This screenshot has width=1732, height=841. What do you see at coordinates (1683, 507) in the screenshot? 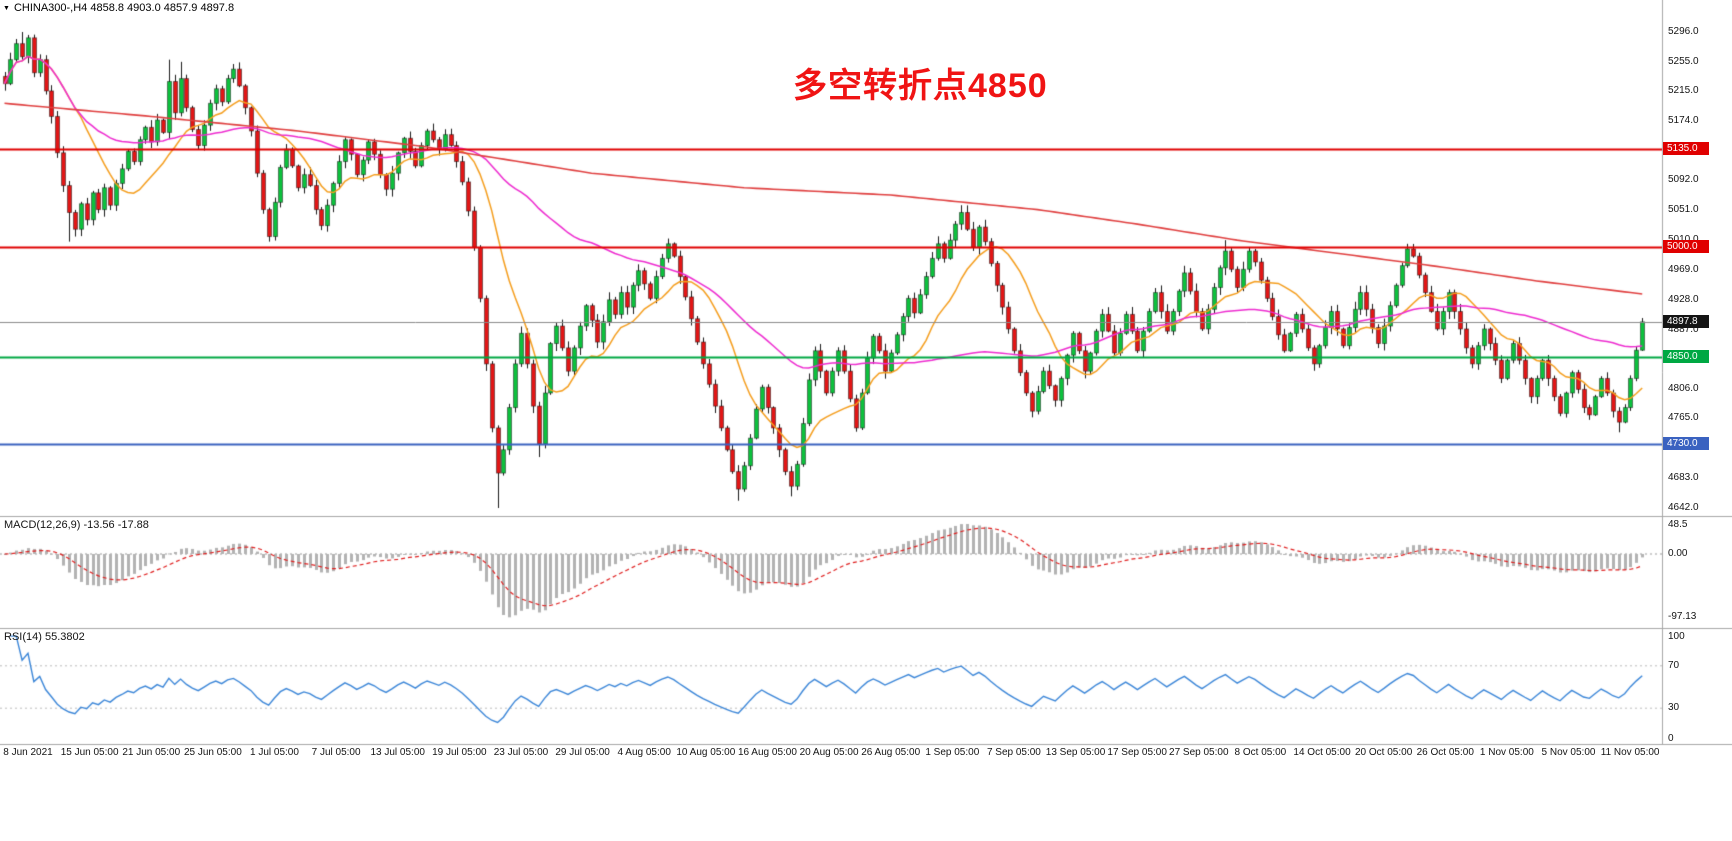
I see `price-tick-label: 4642.0` at bounding box center [1683, 507].